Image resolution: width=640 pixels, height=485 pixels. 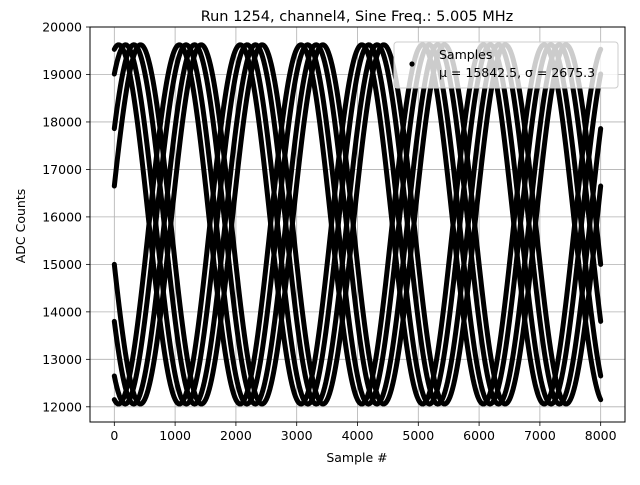 I want to click on y-tick-label: 13000, so click(x=62, y=359).